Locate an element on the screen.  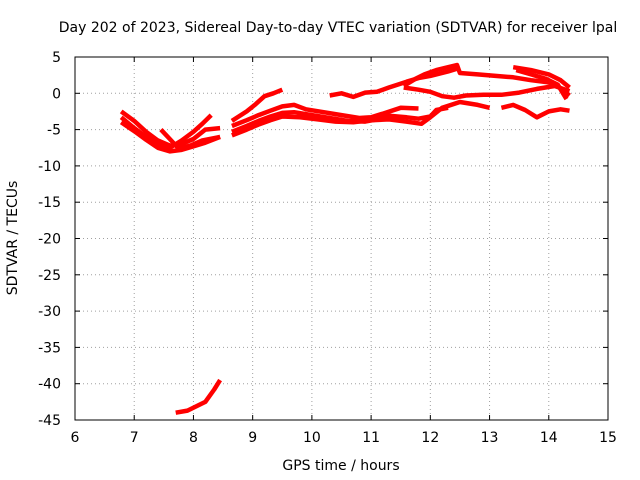
x-tick-label: 12 is located at coordinates (430, 438).